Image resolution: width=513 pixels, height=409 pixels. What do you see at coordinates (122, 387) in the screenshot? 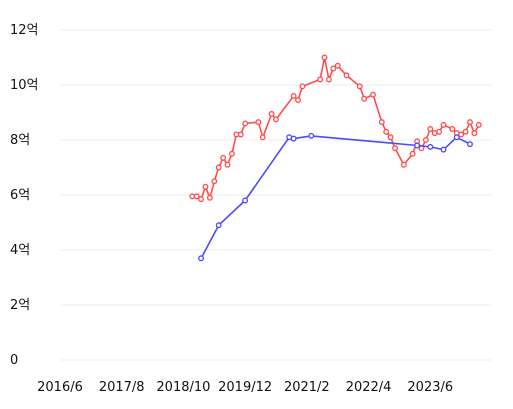
I see `x-tick-label: 2017/8` at bounding box center [122, 387].